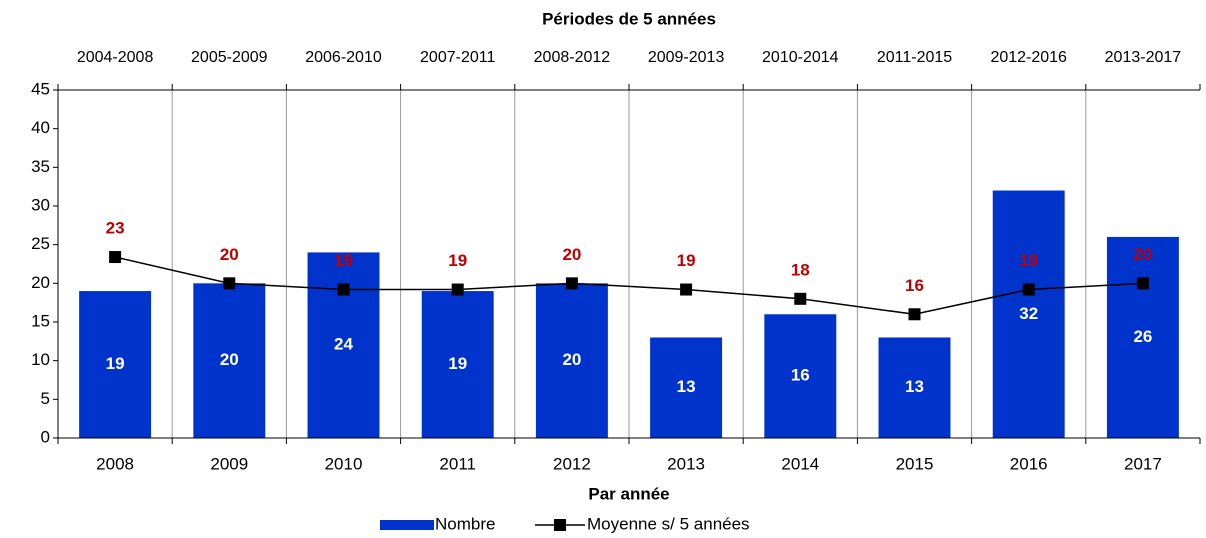  What do you see at coordinates (914, 57) in the screenshot?
I see `x2-tick-label: 2011-2015` at bounding box center [914, 57].